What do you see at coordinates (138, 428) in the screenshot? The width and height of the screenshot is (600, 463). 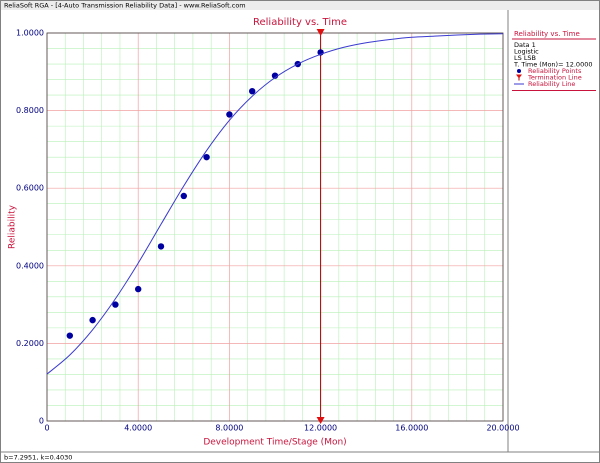 I see `x-tick-label: 4.0000` at bounding box center [138, 428].